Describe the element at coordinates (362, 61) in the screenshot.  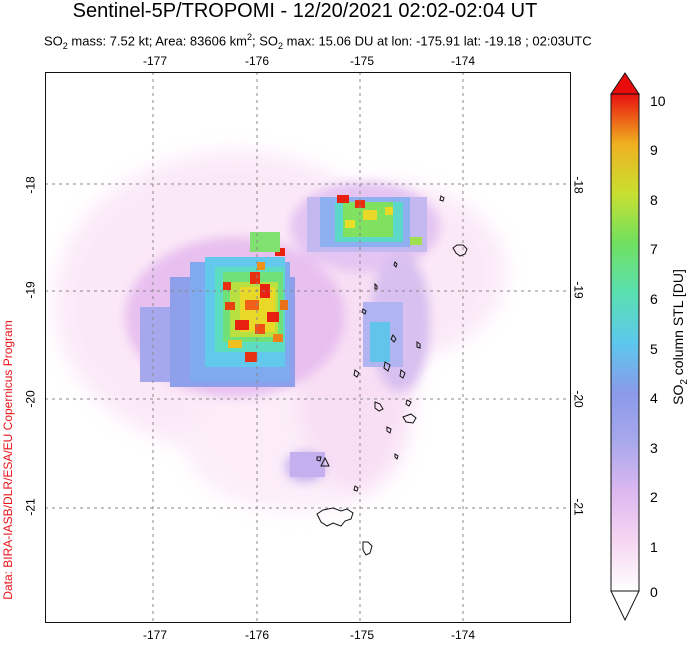
I see `lon-tick-top-3: -175` at that location.